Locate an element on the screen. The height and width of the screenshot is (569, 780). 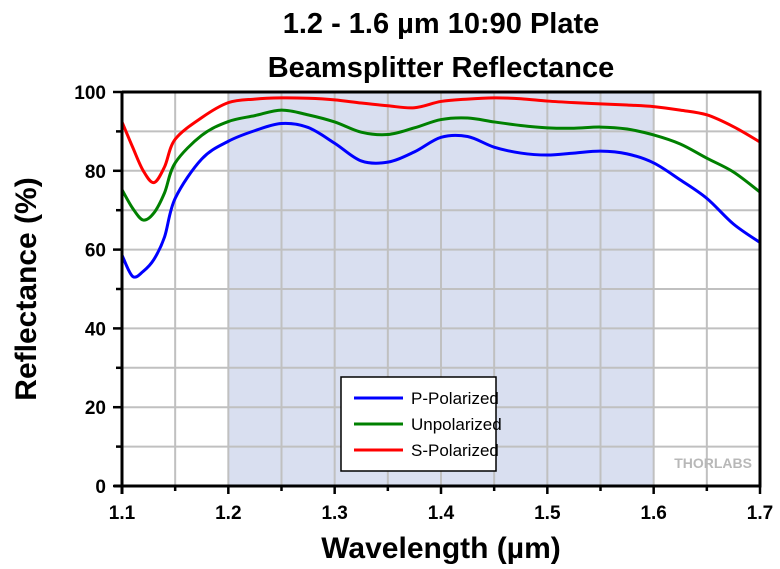
legend-label: P-Polarized is located at coordinates (455, 398).